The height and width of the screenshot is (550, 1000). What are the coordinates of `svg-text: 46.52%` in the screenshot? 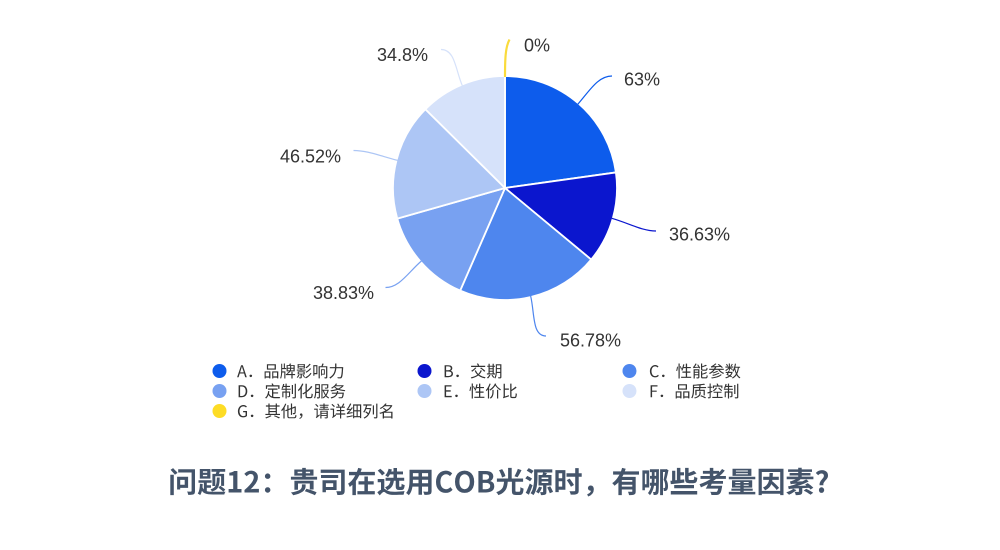 It's located at (310, 157).